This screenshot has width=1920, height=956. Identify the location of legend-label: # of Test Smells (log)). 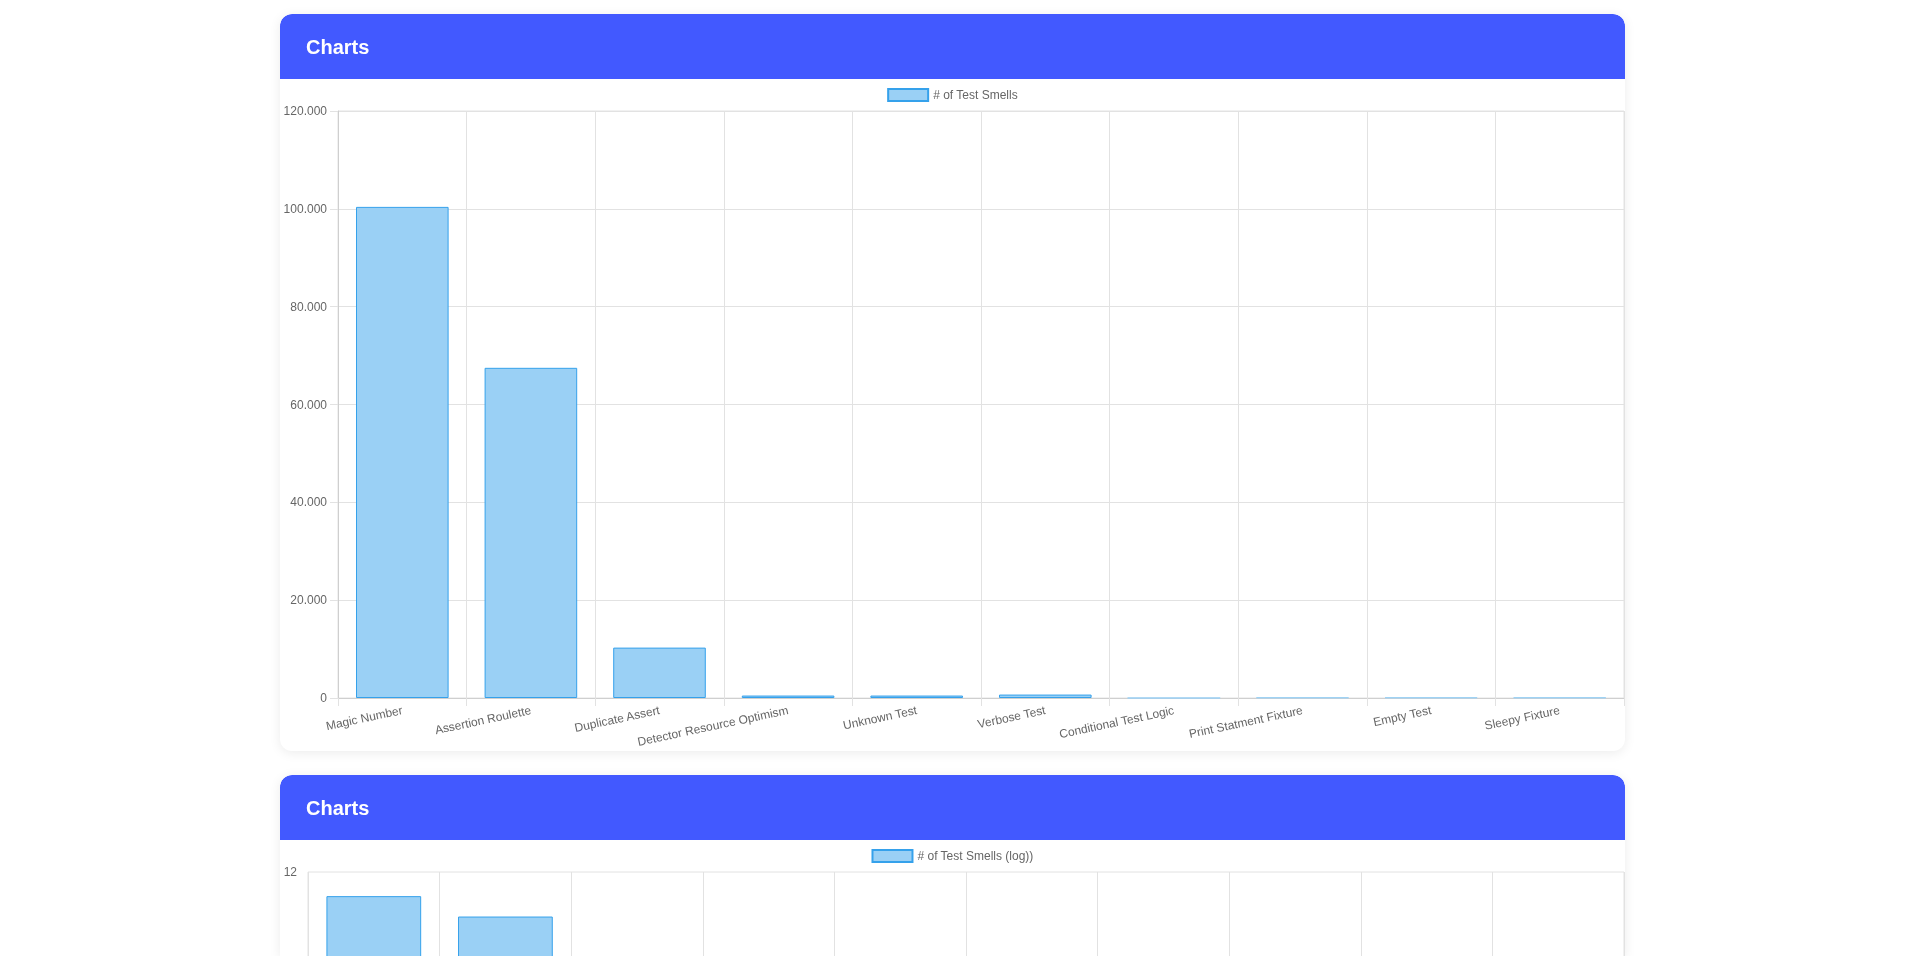
(975, 856).